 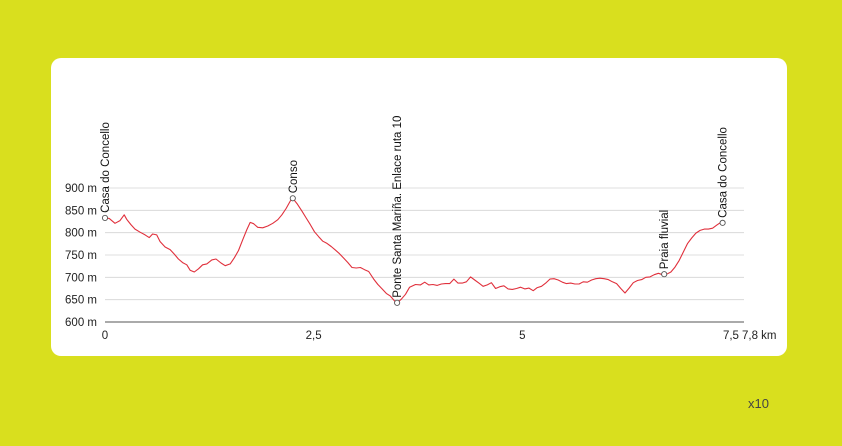 What do you see at coordinates (81, 189) in the screenshot?
I see `y-tick-label: 900 m` at bounding box center [81, 189].